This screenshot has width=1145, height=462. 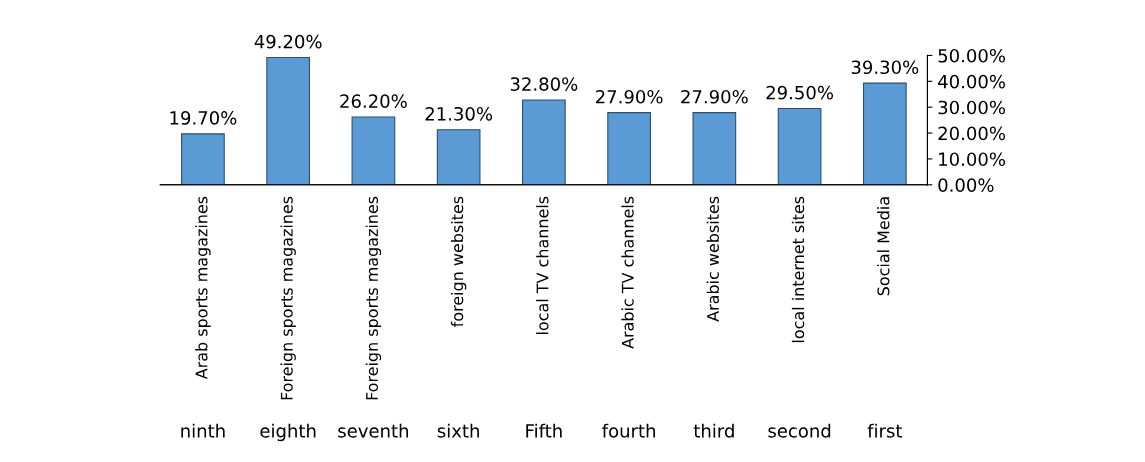 I want to click on text: foreign websites, so click(x=458, y=261).